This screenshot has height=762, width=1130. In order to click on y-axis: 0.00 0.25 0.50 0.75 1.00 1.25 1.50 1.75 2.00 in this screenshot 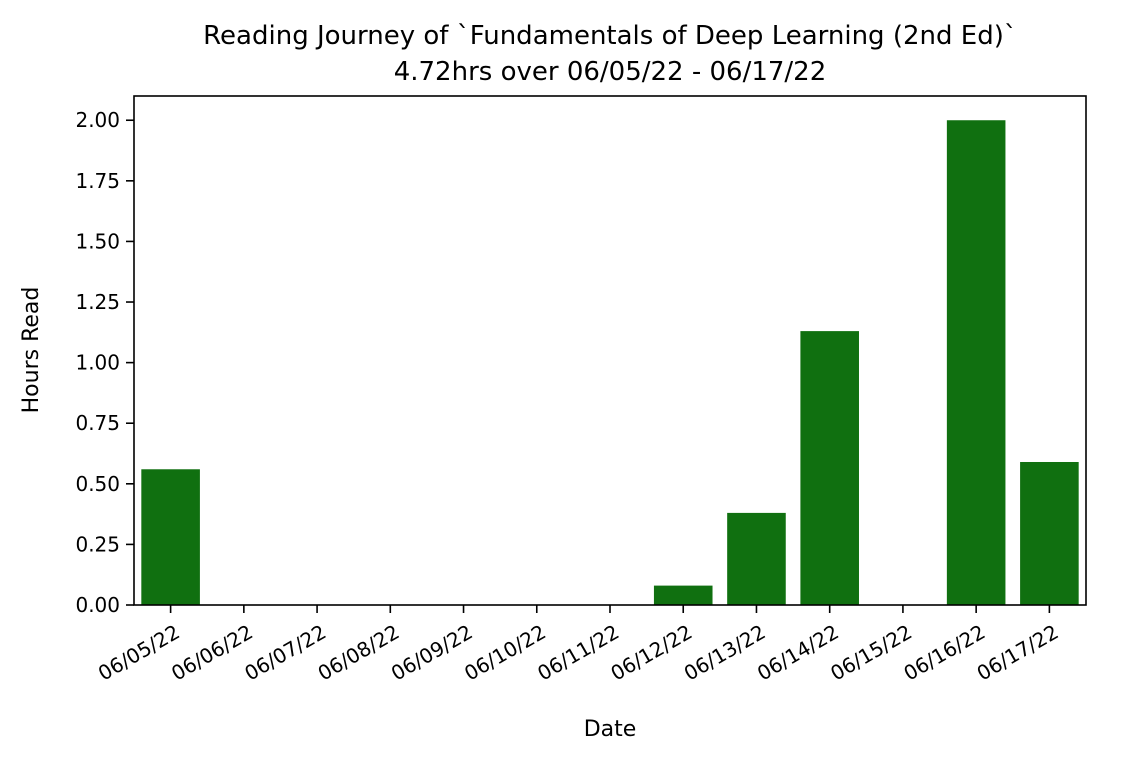, I will do `click(104, 362)`.